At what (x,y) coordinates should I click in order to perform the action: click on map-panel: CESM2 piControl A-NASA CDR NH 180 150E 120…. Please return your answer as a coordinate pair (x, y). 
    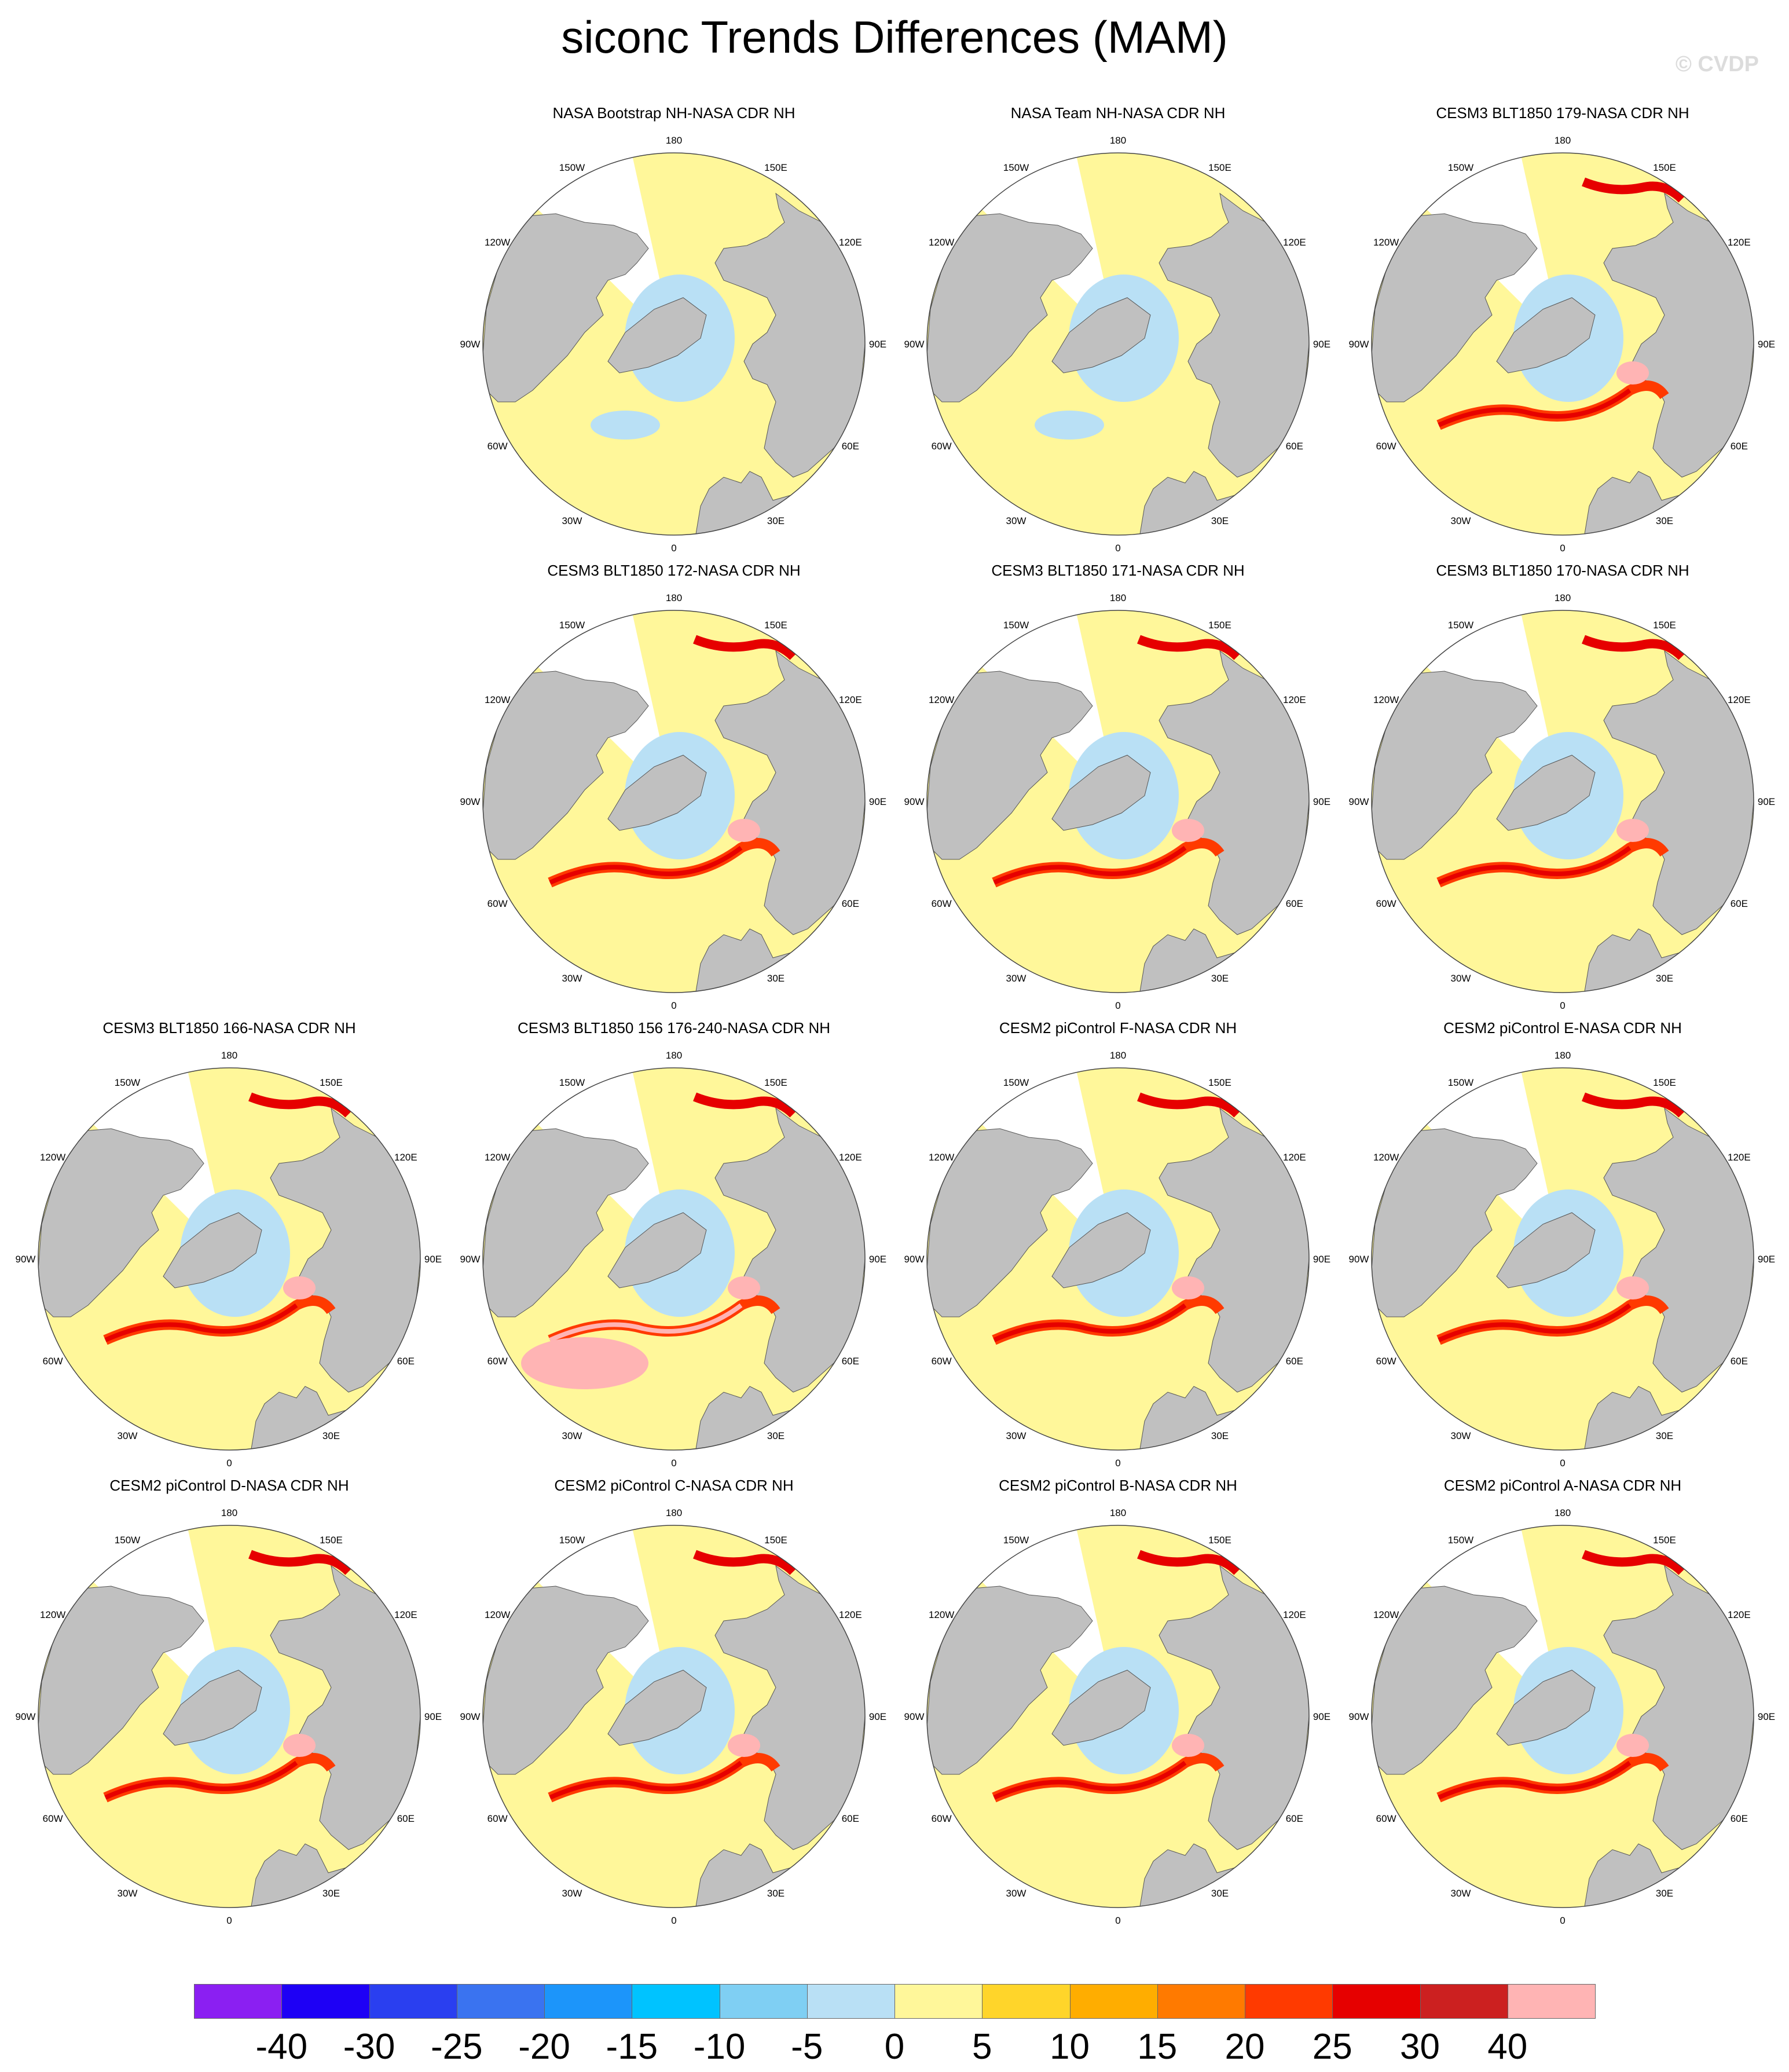
    Looking at the image, I should click on (1562, 1705).